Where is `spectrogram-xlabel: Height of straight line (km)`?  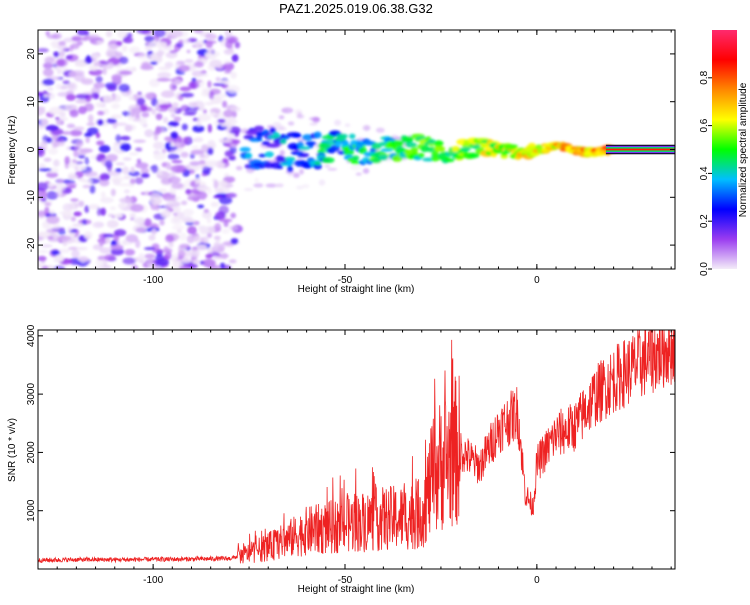 spectrogram-xlabel: Height of straight line (km) is located at coordinates (356, 289).